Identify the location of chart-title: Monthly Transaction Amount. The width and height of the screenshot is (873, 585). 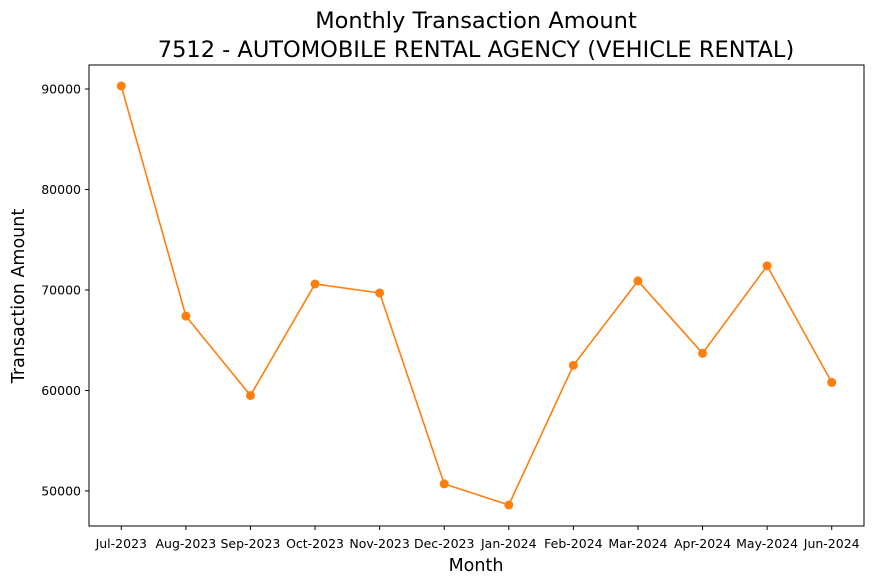
(476, 21).